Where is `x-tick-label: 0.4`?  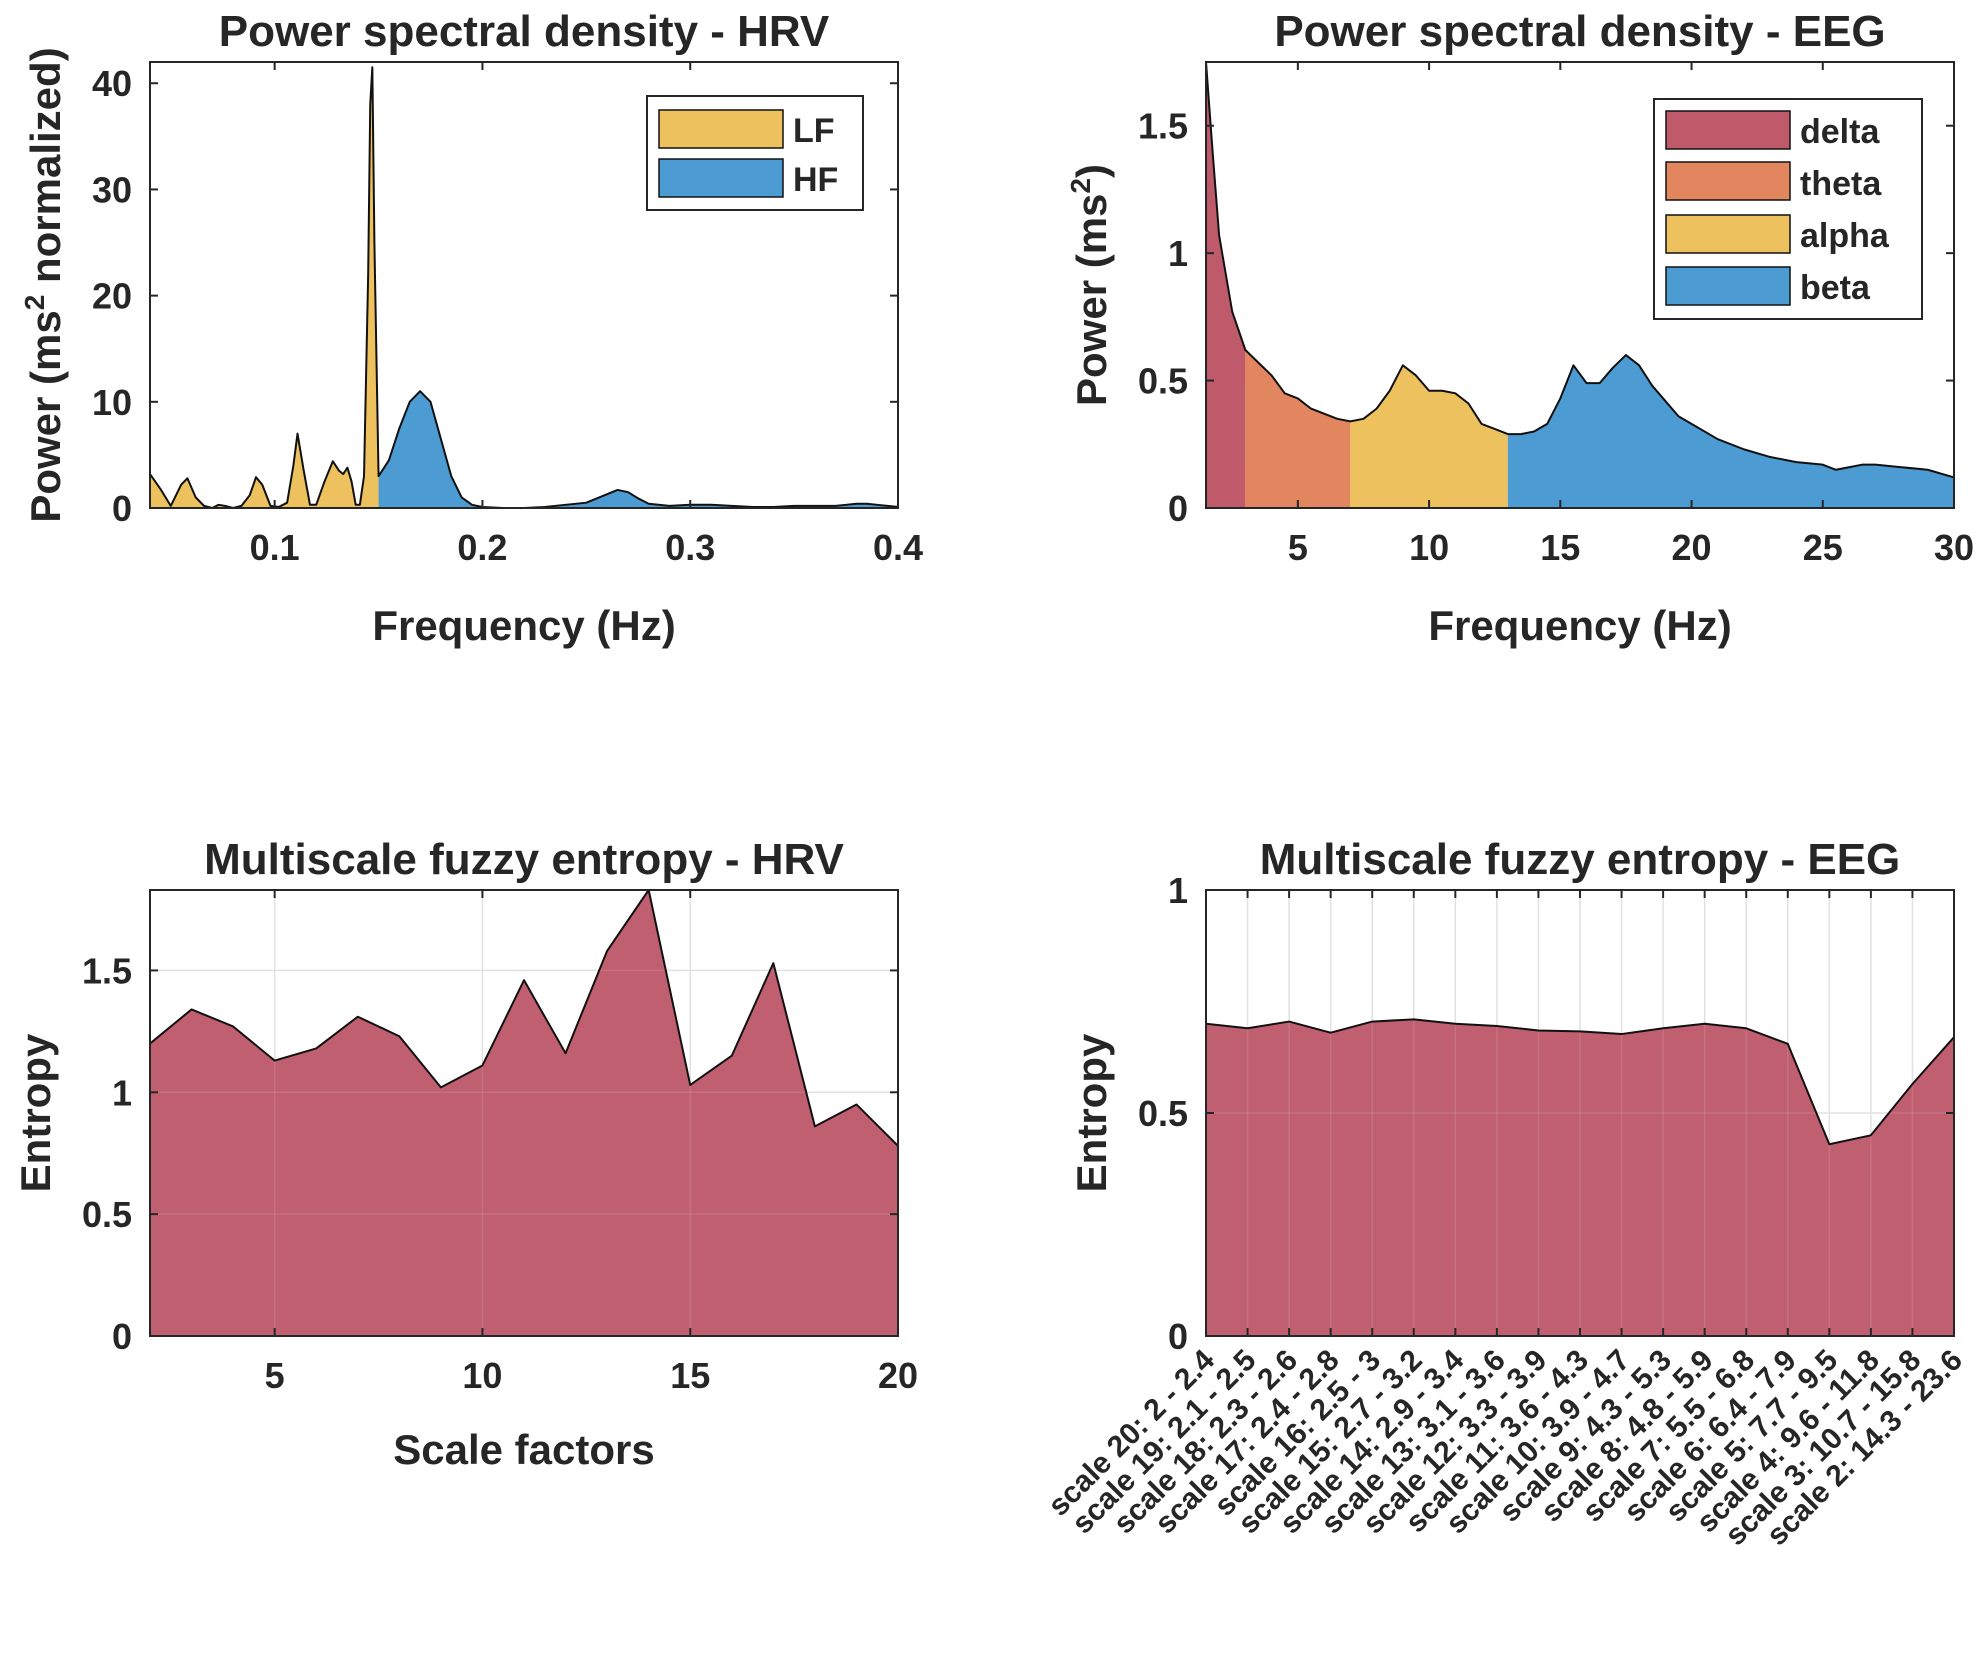
x-tick-label: 0.4 is located at coordinates (898, 547).